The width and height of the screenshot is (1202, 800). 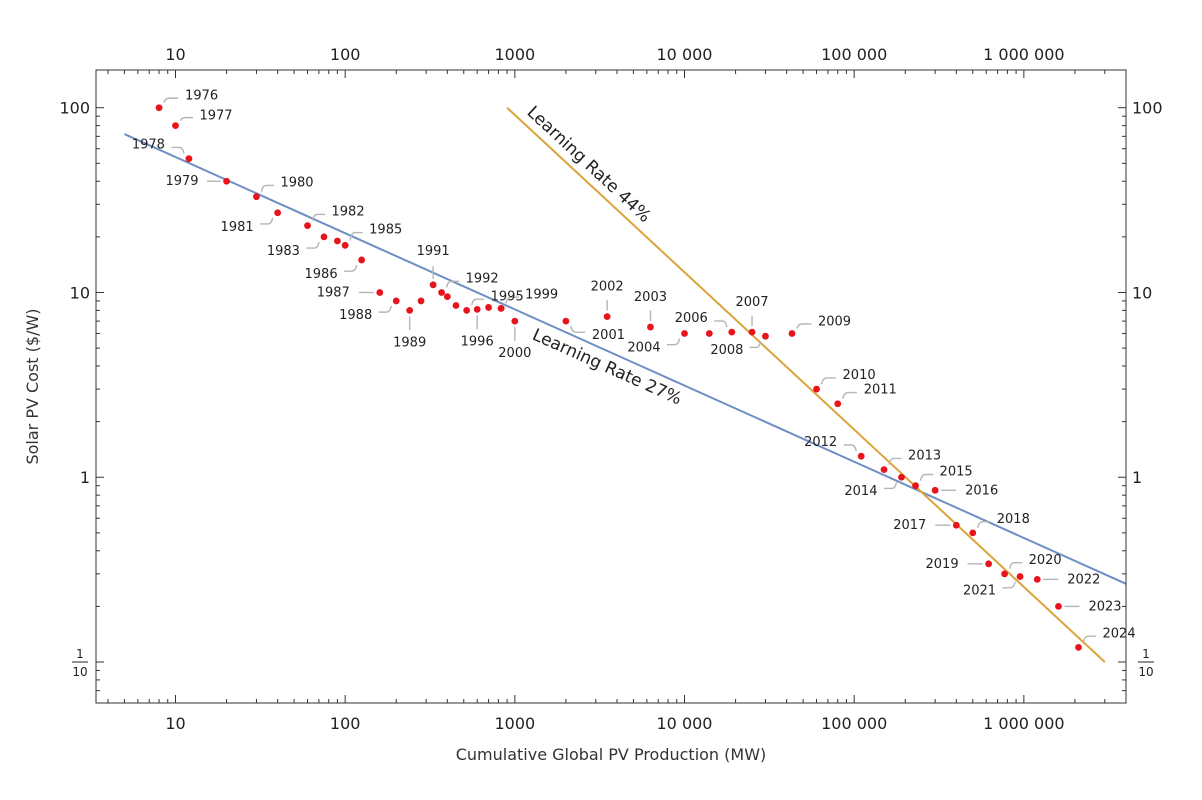 I want to click on leader-line-1999, so click(x=512, y=300).